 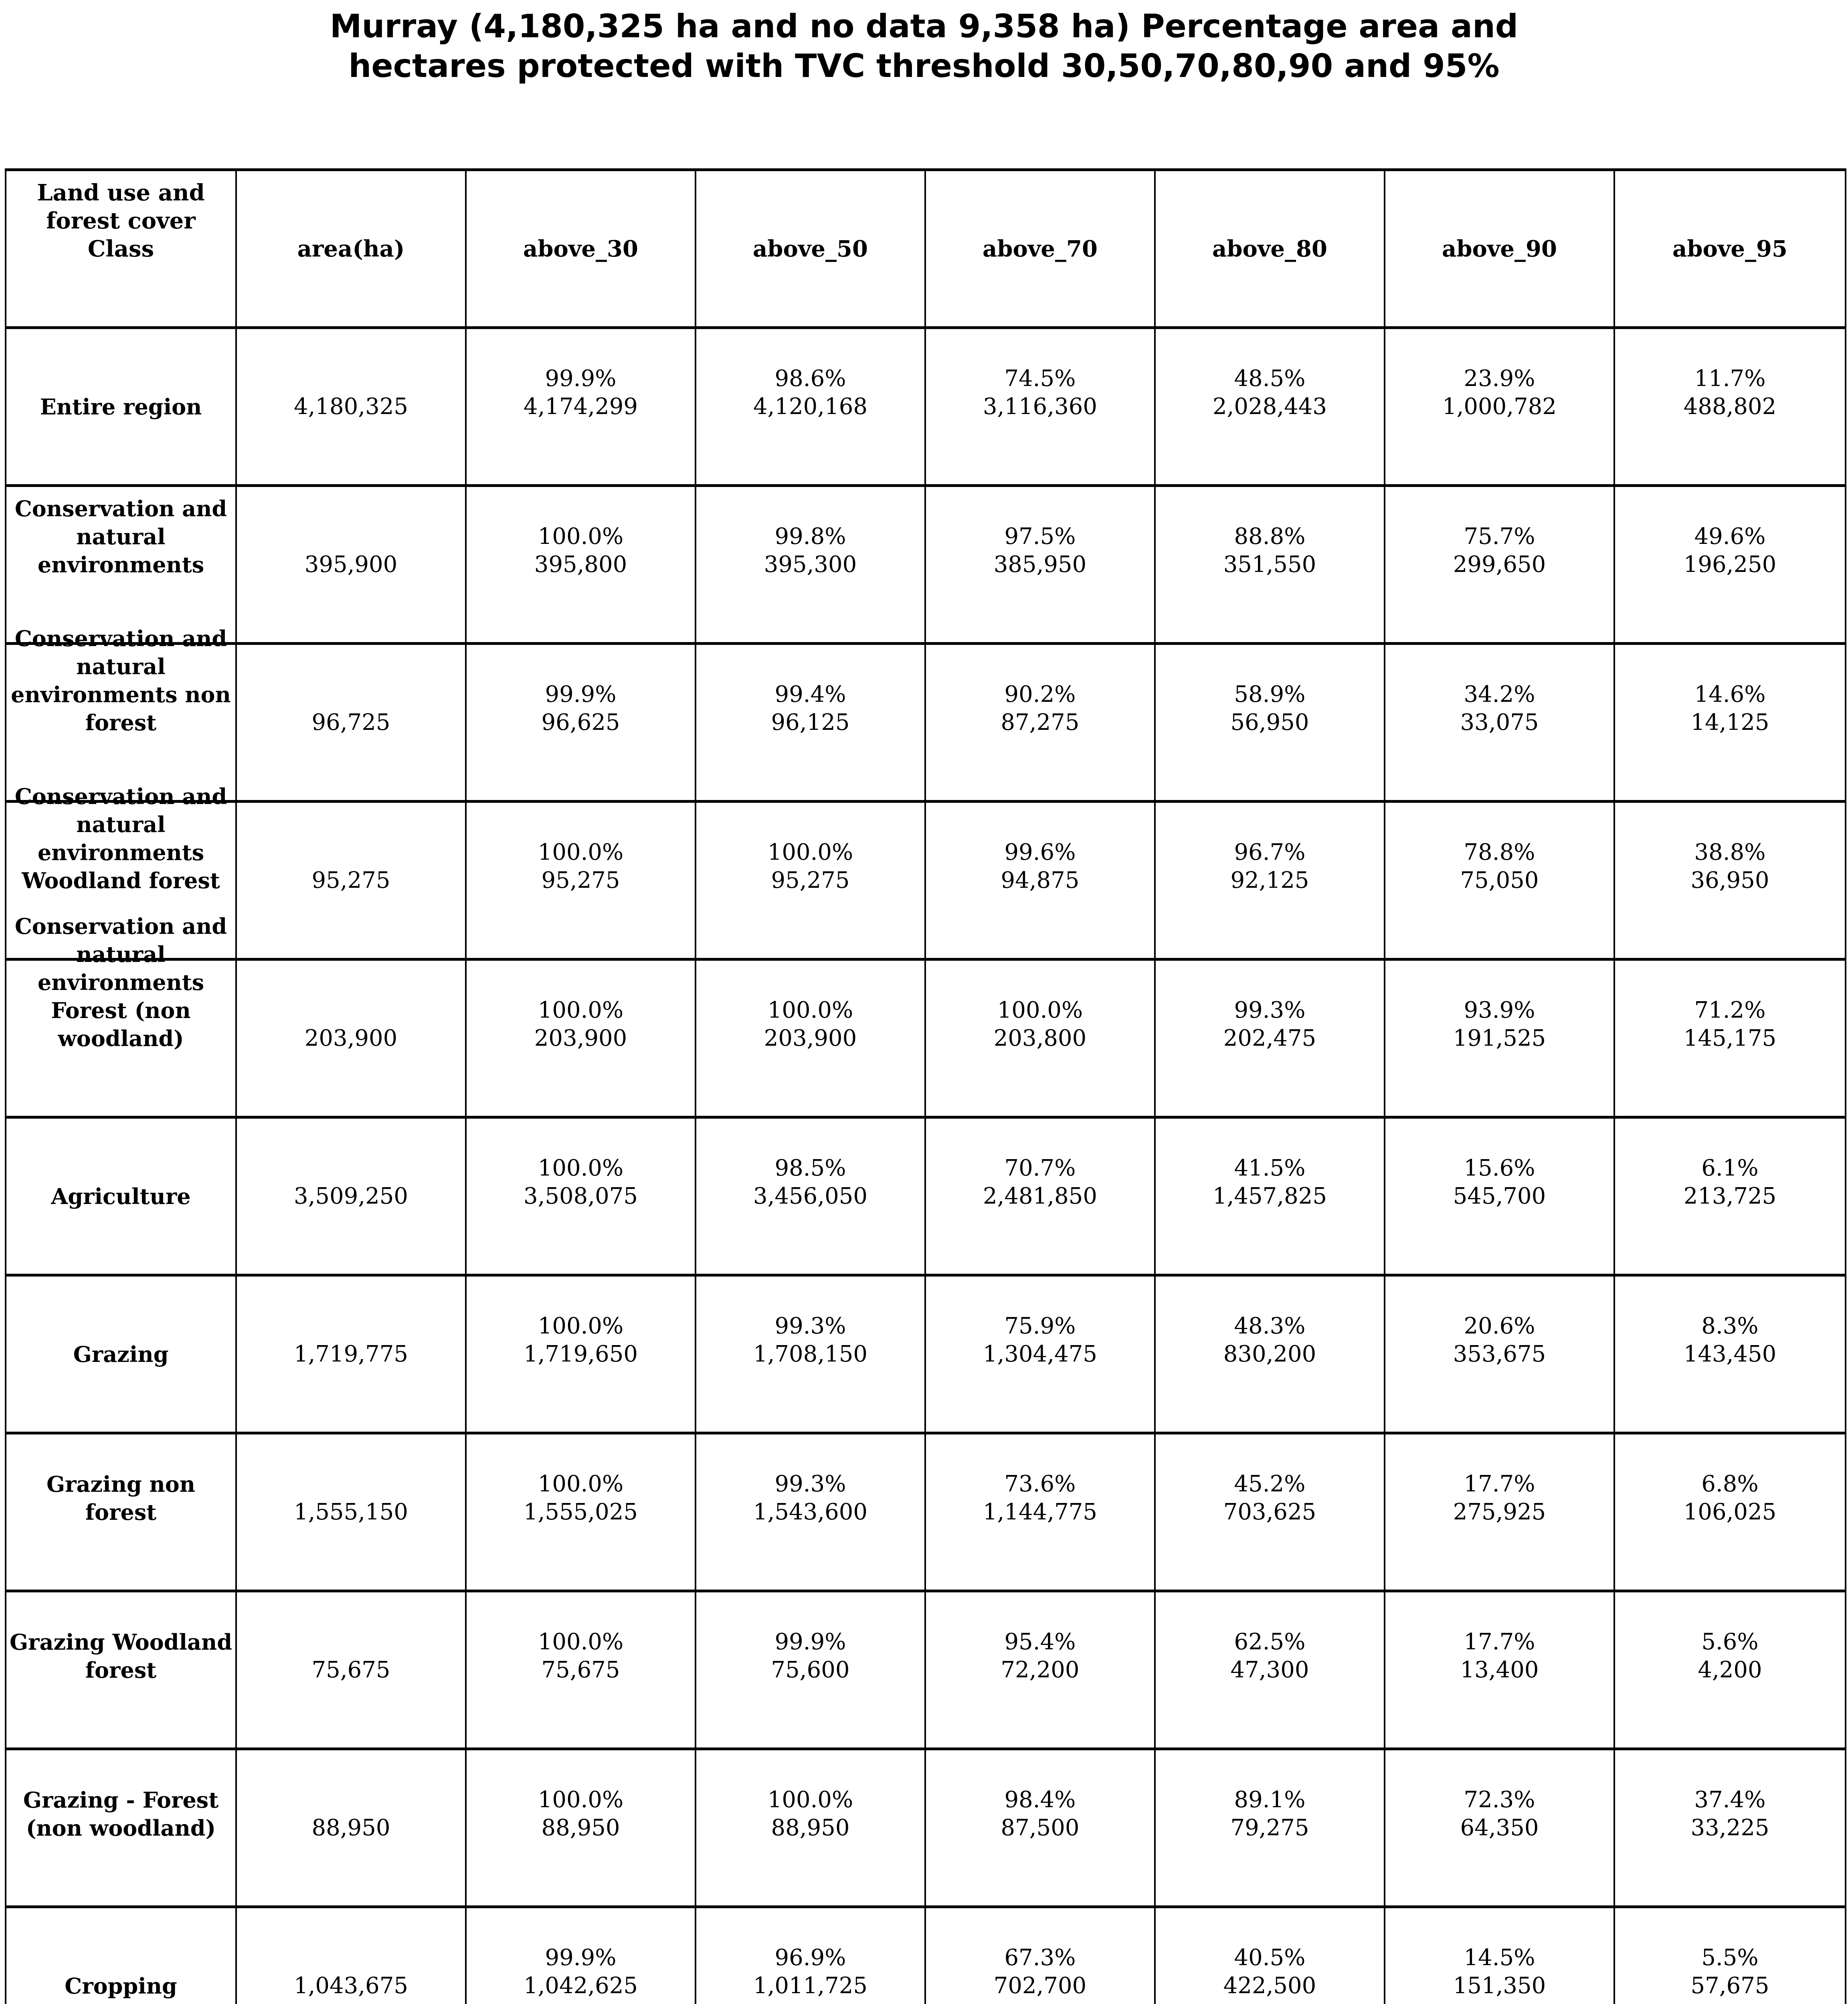 What do you see at coordinates (811, 1829) in the screenshot?
I see `threshold-cell-50: 100.0% 88,950` at bounding box center [811, 1829].